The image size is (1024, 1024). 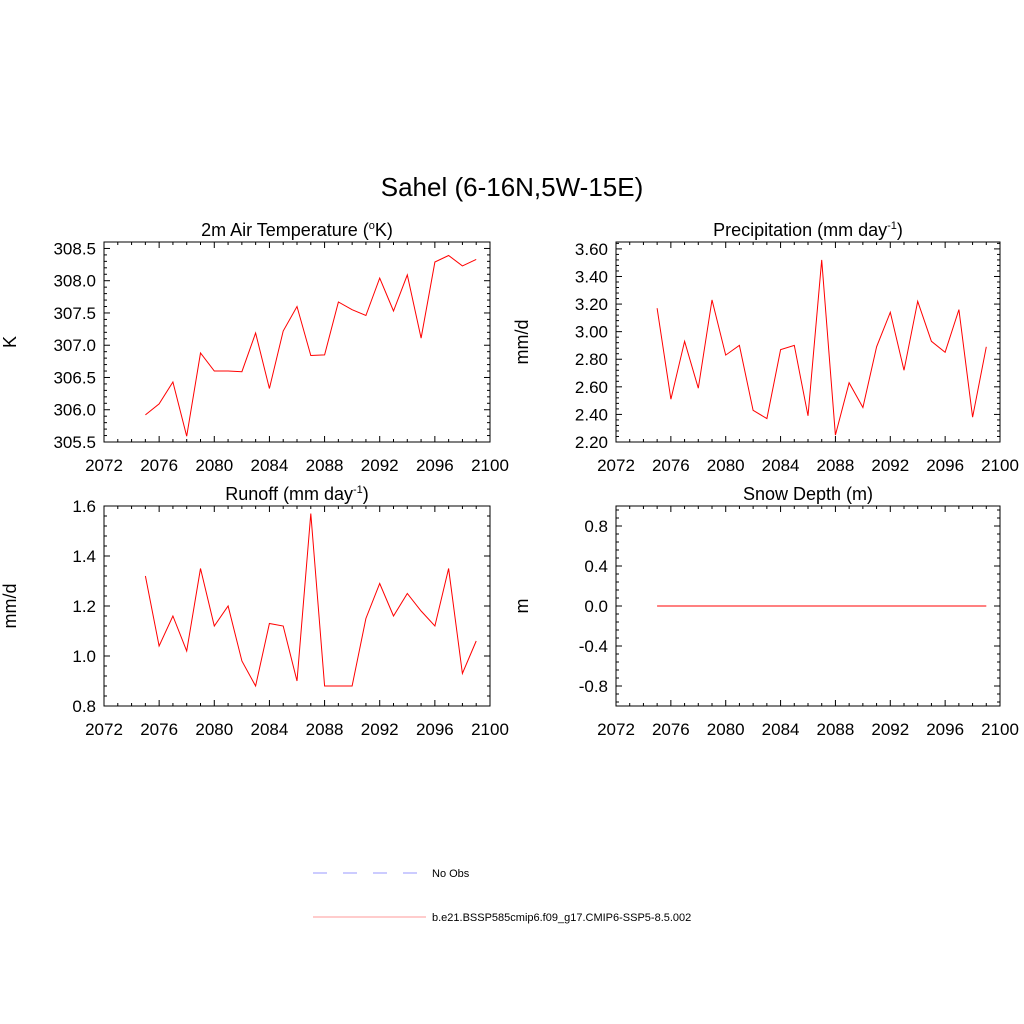 I want to click on panel-title: Runoff (mm day-1), so click(x=297, y=494).